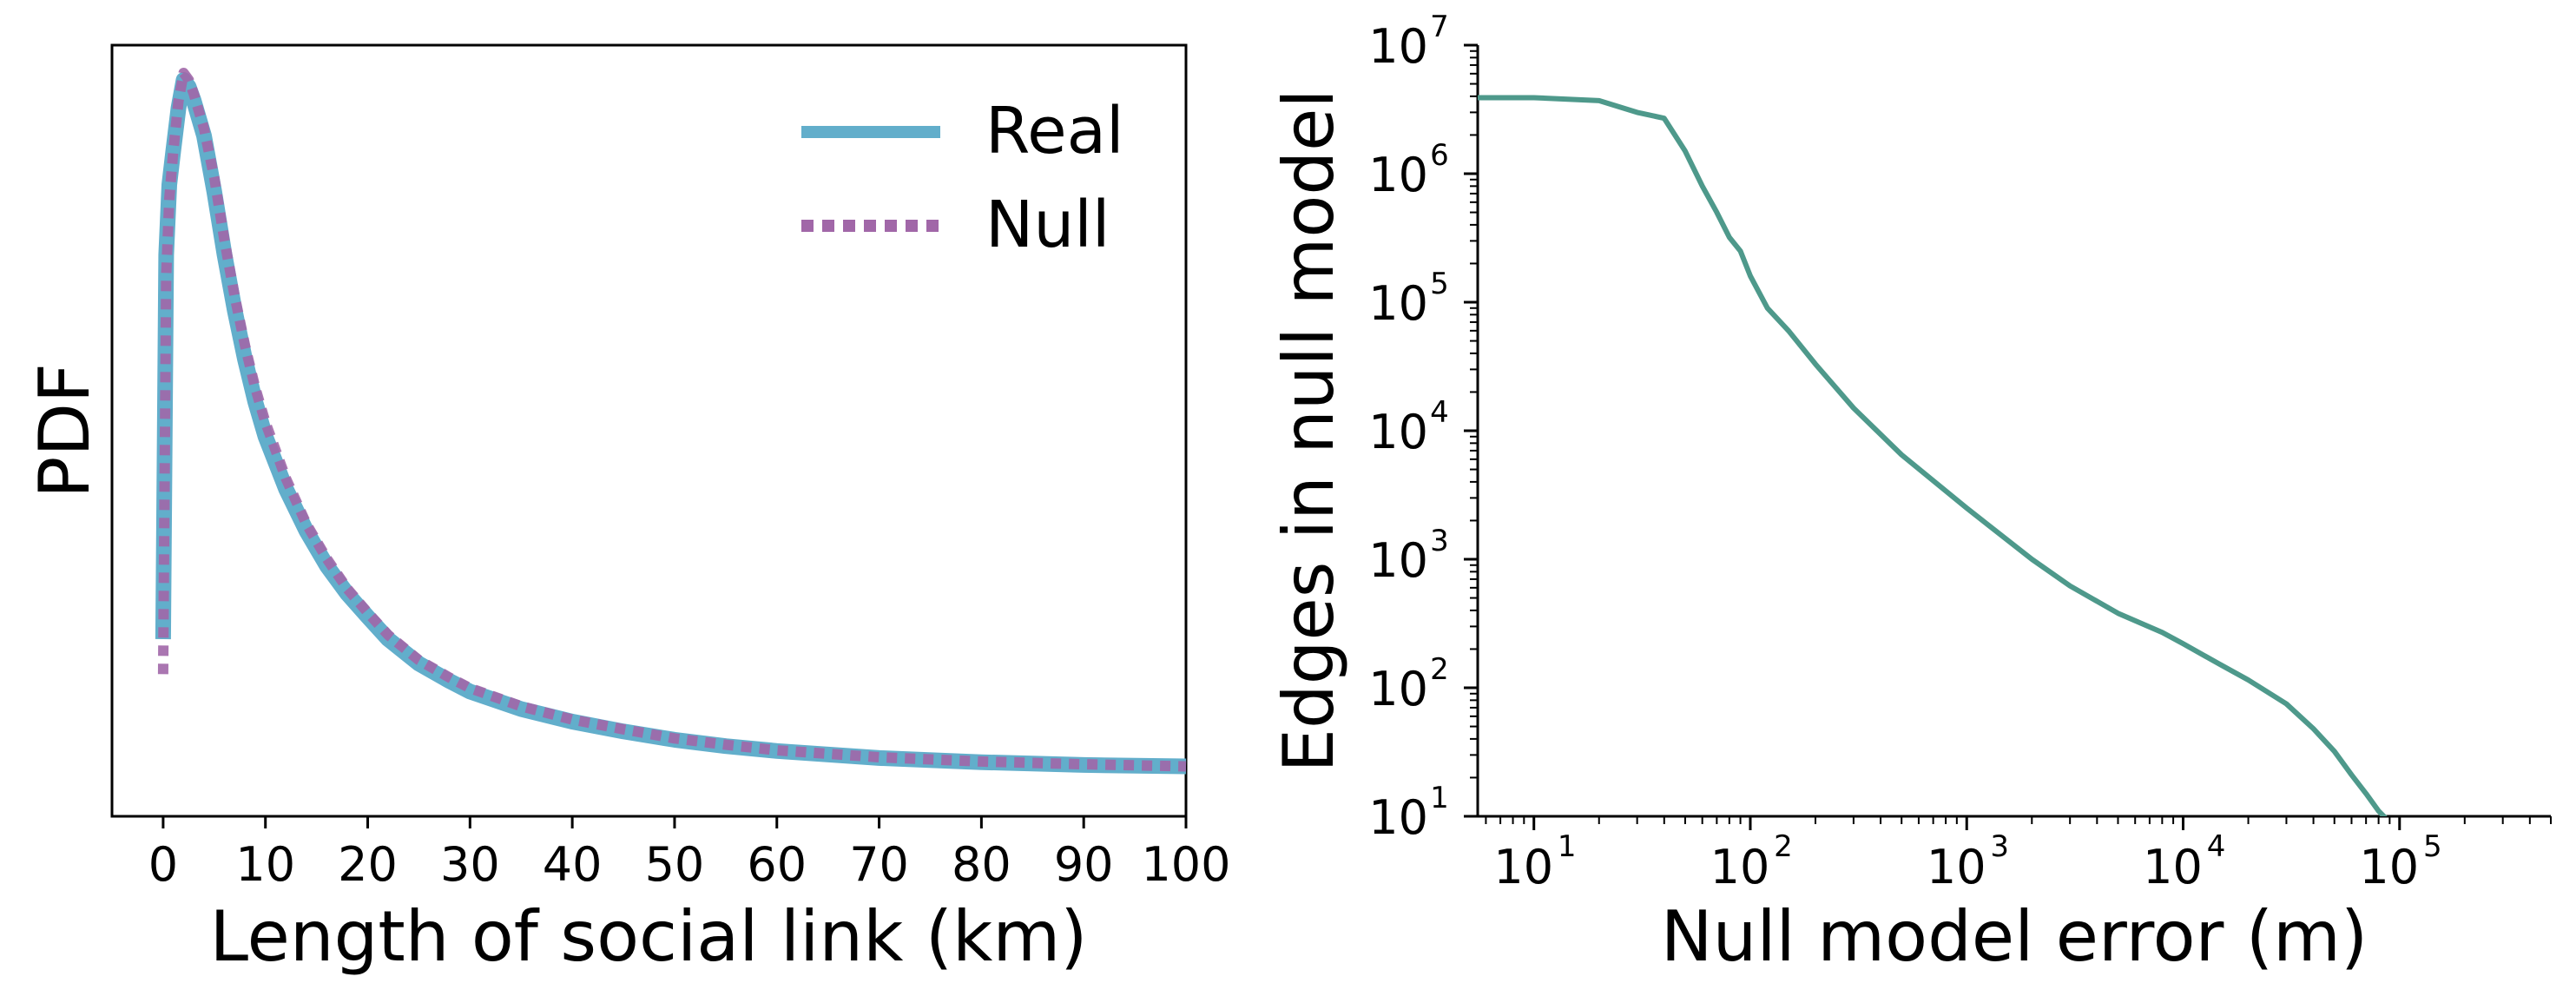 This screenshot has width=2576, height=1003. Describe the element at coordinates (879, 864) in the screenshot. I see `pdf-x-tick-label: 70` at that location.